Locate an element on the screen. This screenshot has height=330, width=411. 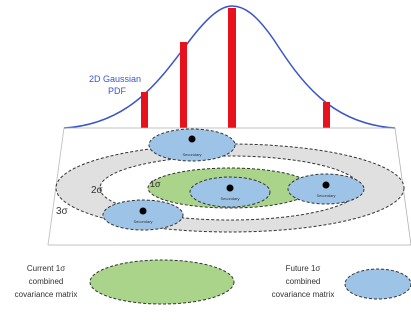
sigma2-label: 2σ is located at coordinates (97, 190).